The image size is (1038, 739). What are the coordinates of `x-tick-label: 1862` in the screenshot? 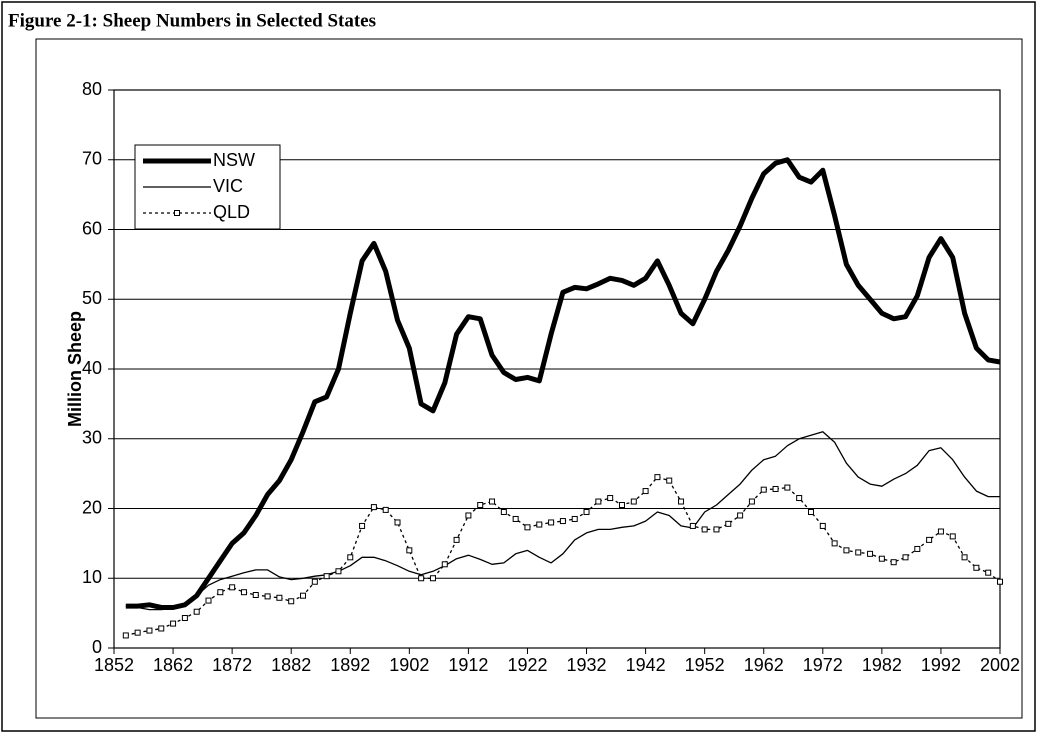 It's located at (173, 665).